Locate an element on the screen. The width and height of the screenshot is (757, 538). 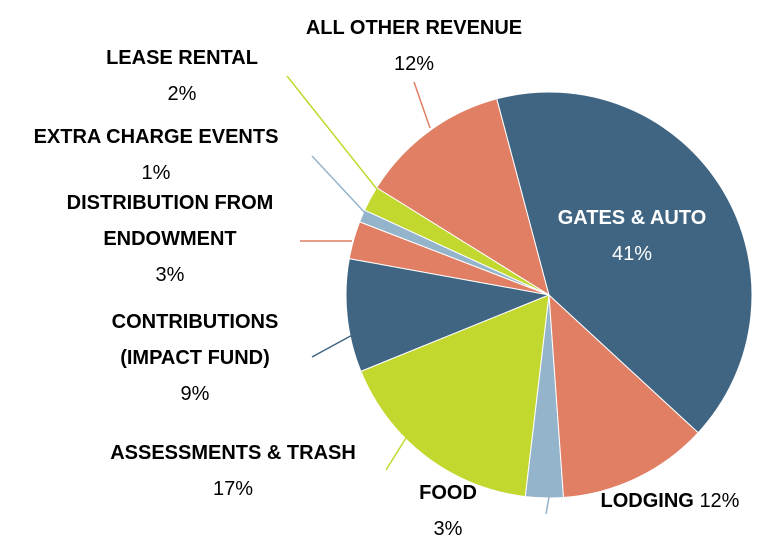
value-label: 1% is located at coordinates (156, 173).